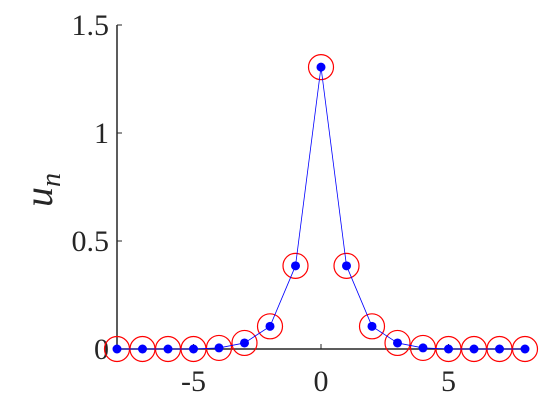 This screenshot has height=403, width=550. Describe the element at coordinates (101, 133) in the screenshot. I see `y-tick-label: 1` at that location.